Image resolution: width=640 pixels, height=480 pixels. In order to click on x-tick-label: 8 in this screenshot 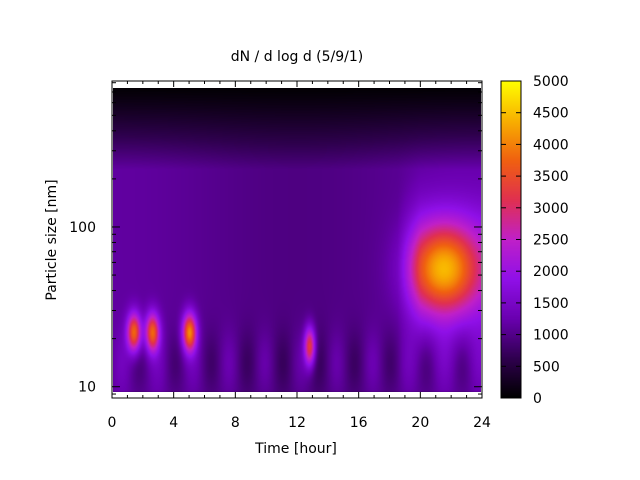, I will do `click(235, 423)`.